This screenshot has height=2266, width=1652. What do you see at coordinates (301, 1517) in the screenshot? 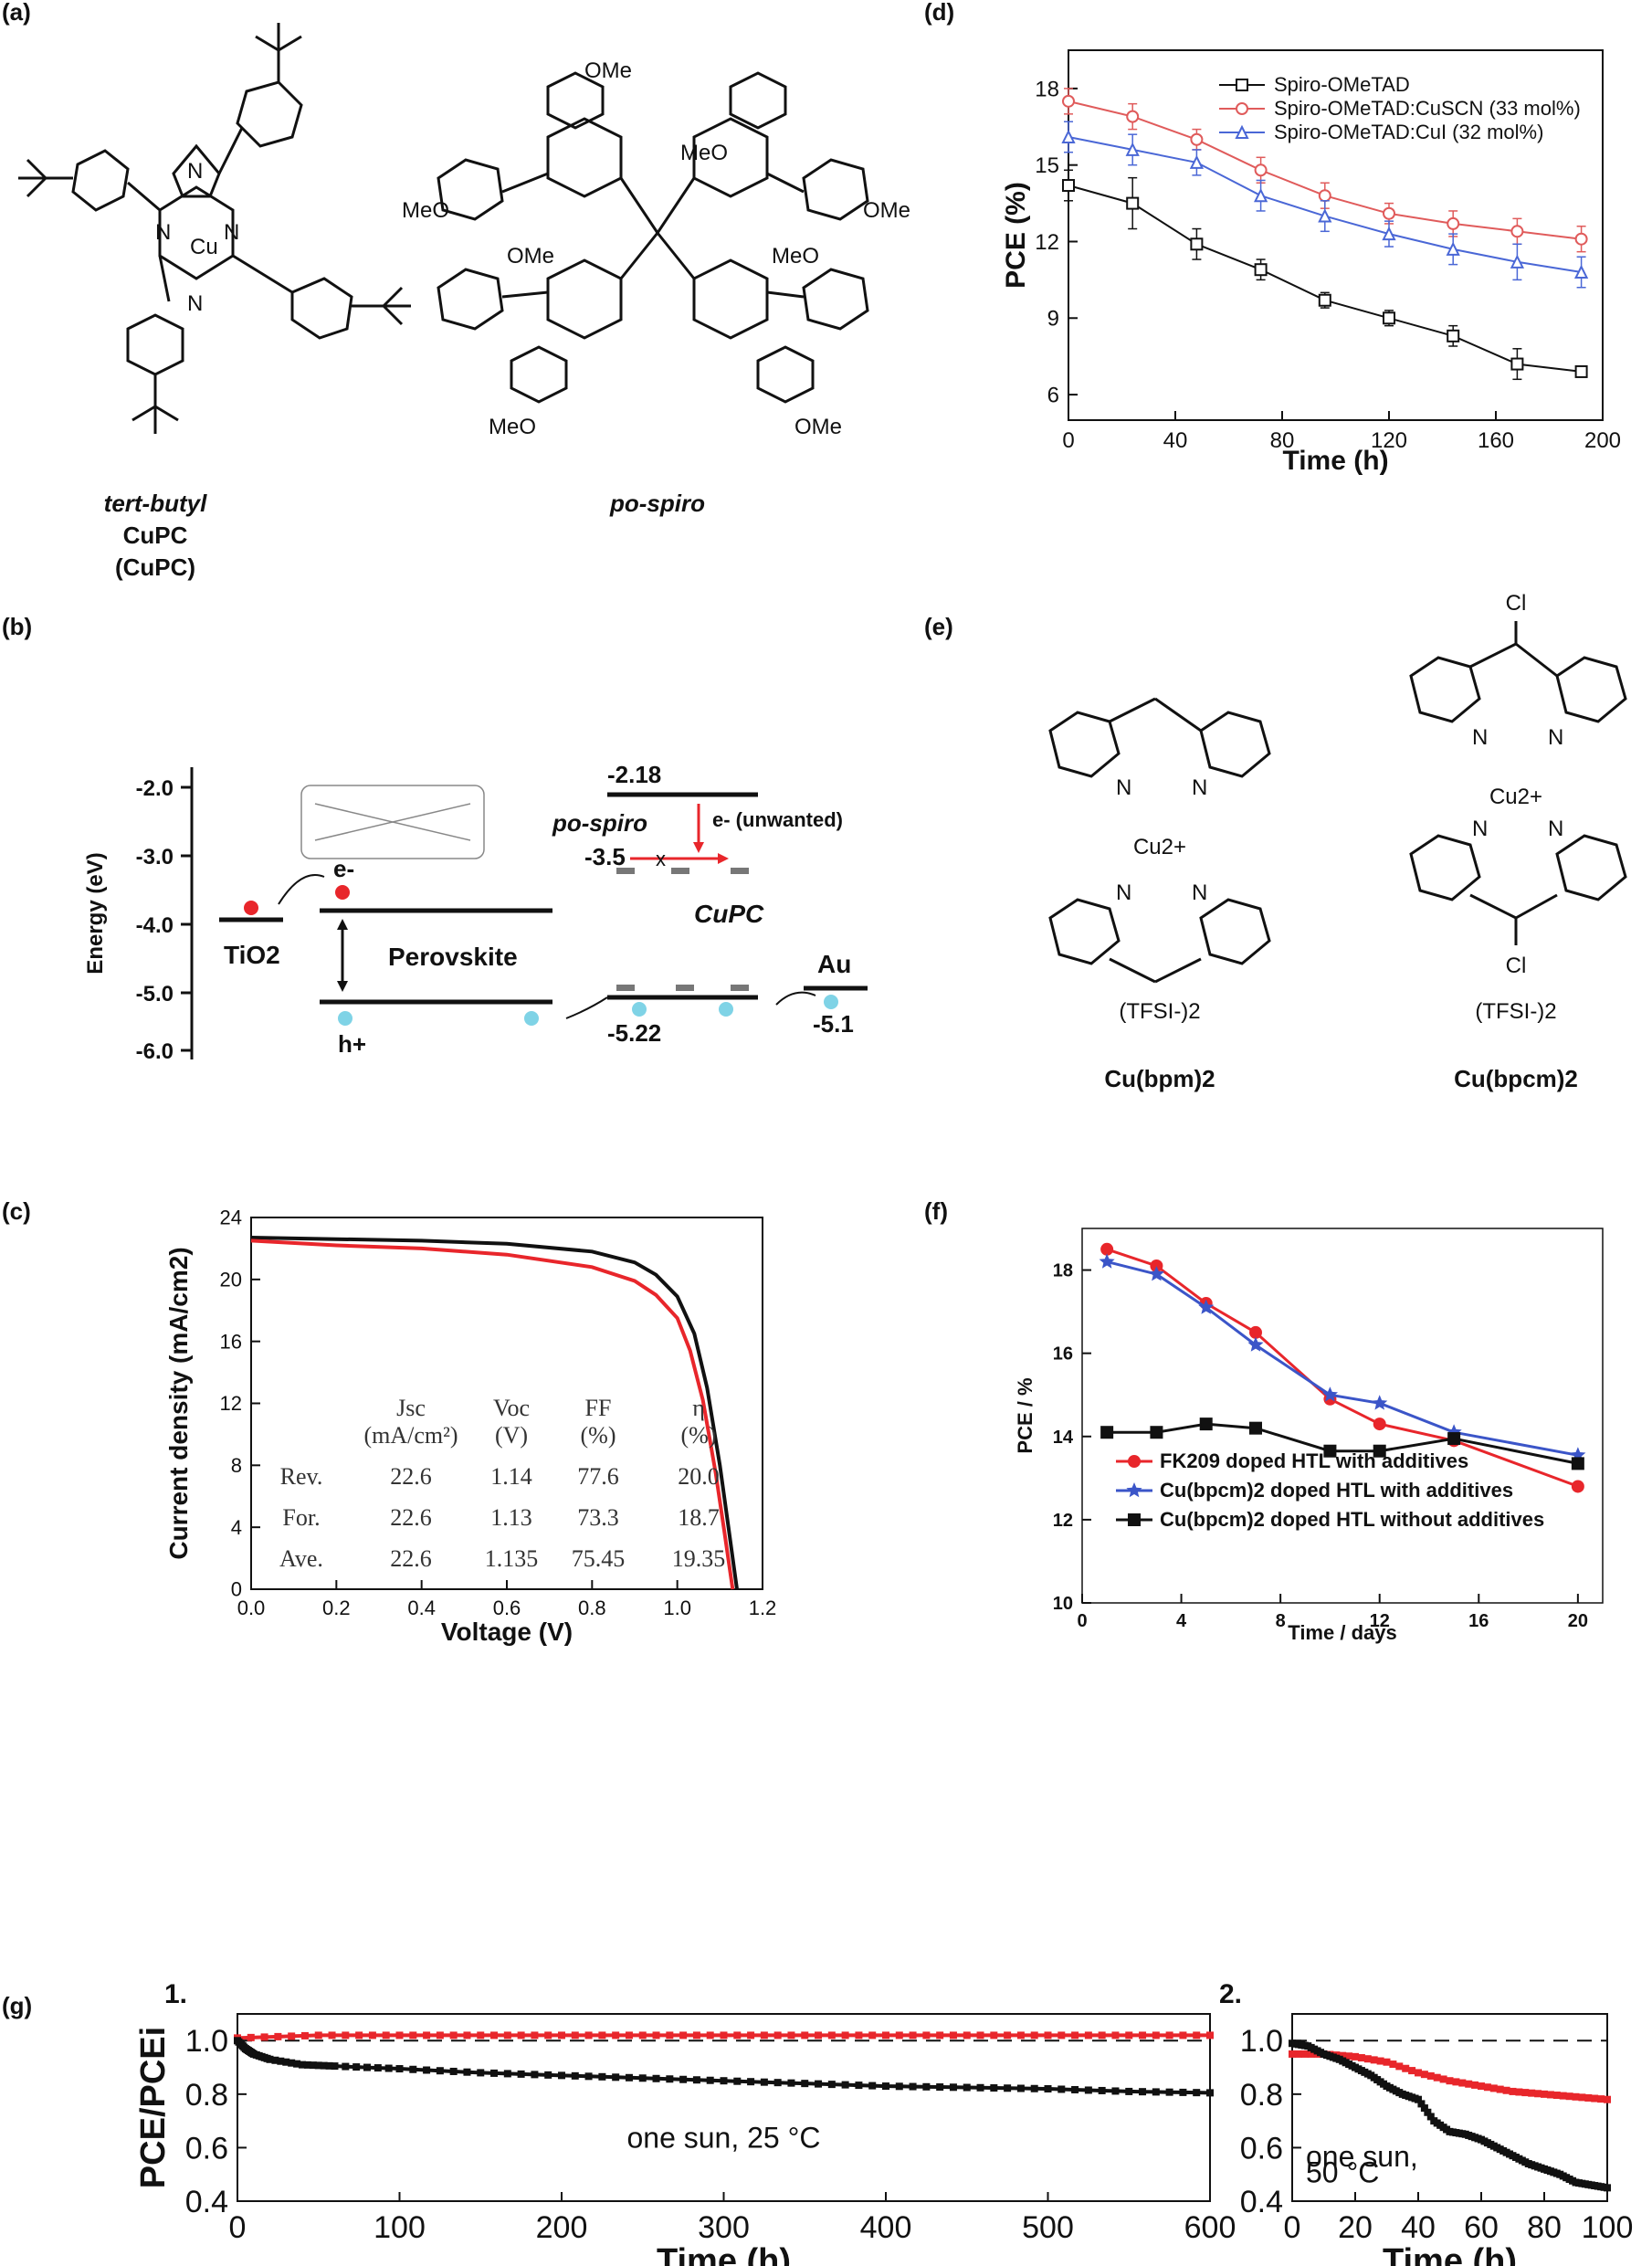
I see `table-row-label: For.` at bounding box center [301, 1517].